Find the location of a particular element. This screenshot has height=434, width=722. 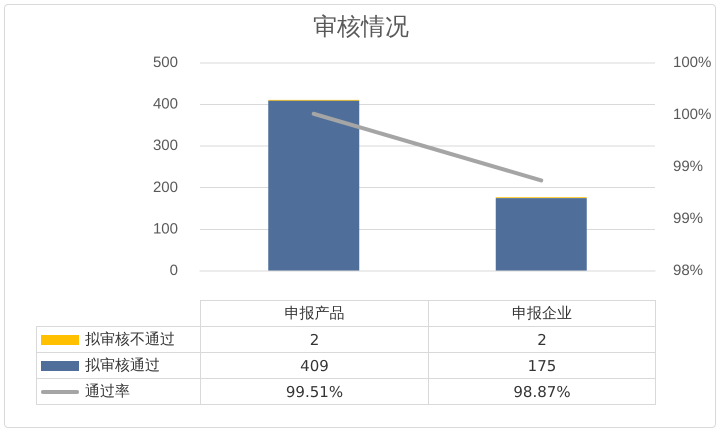

x-tick-label: 申报产品 is located at coordinates (314, 313).